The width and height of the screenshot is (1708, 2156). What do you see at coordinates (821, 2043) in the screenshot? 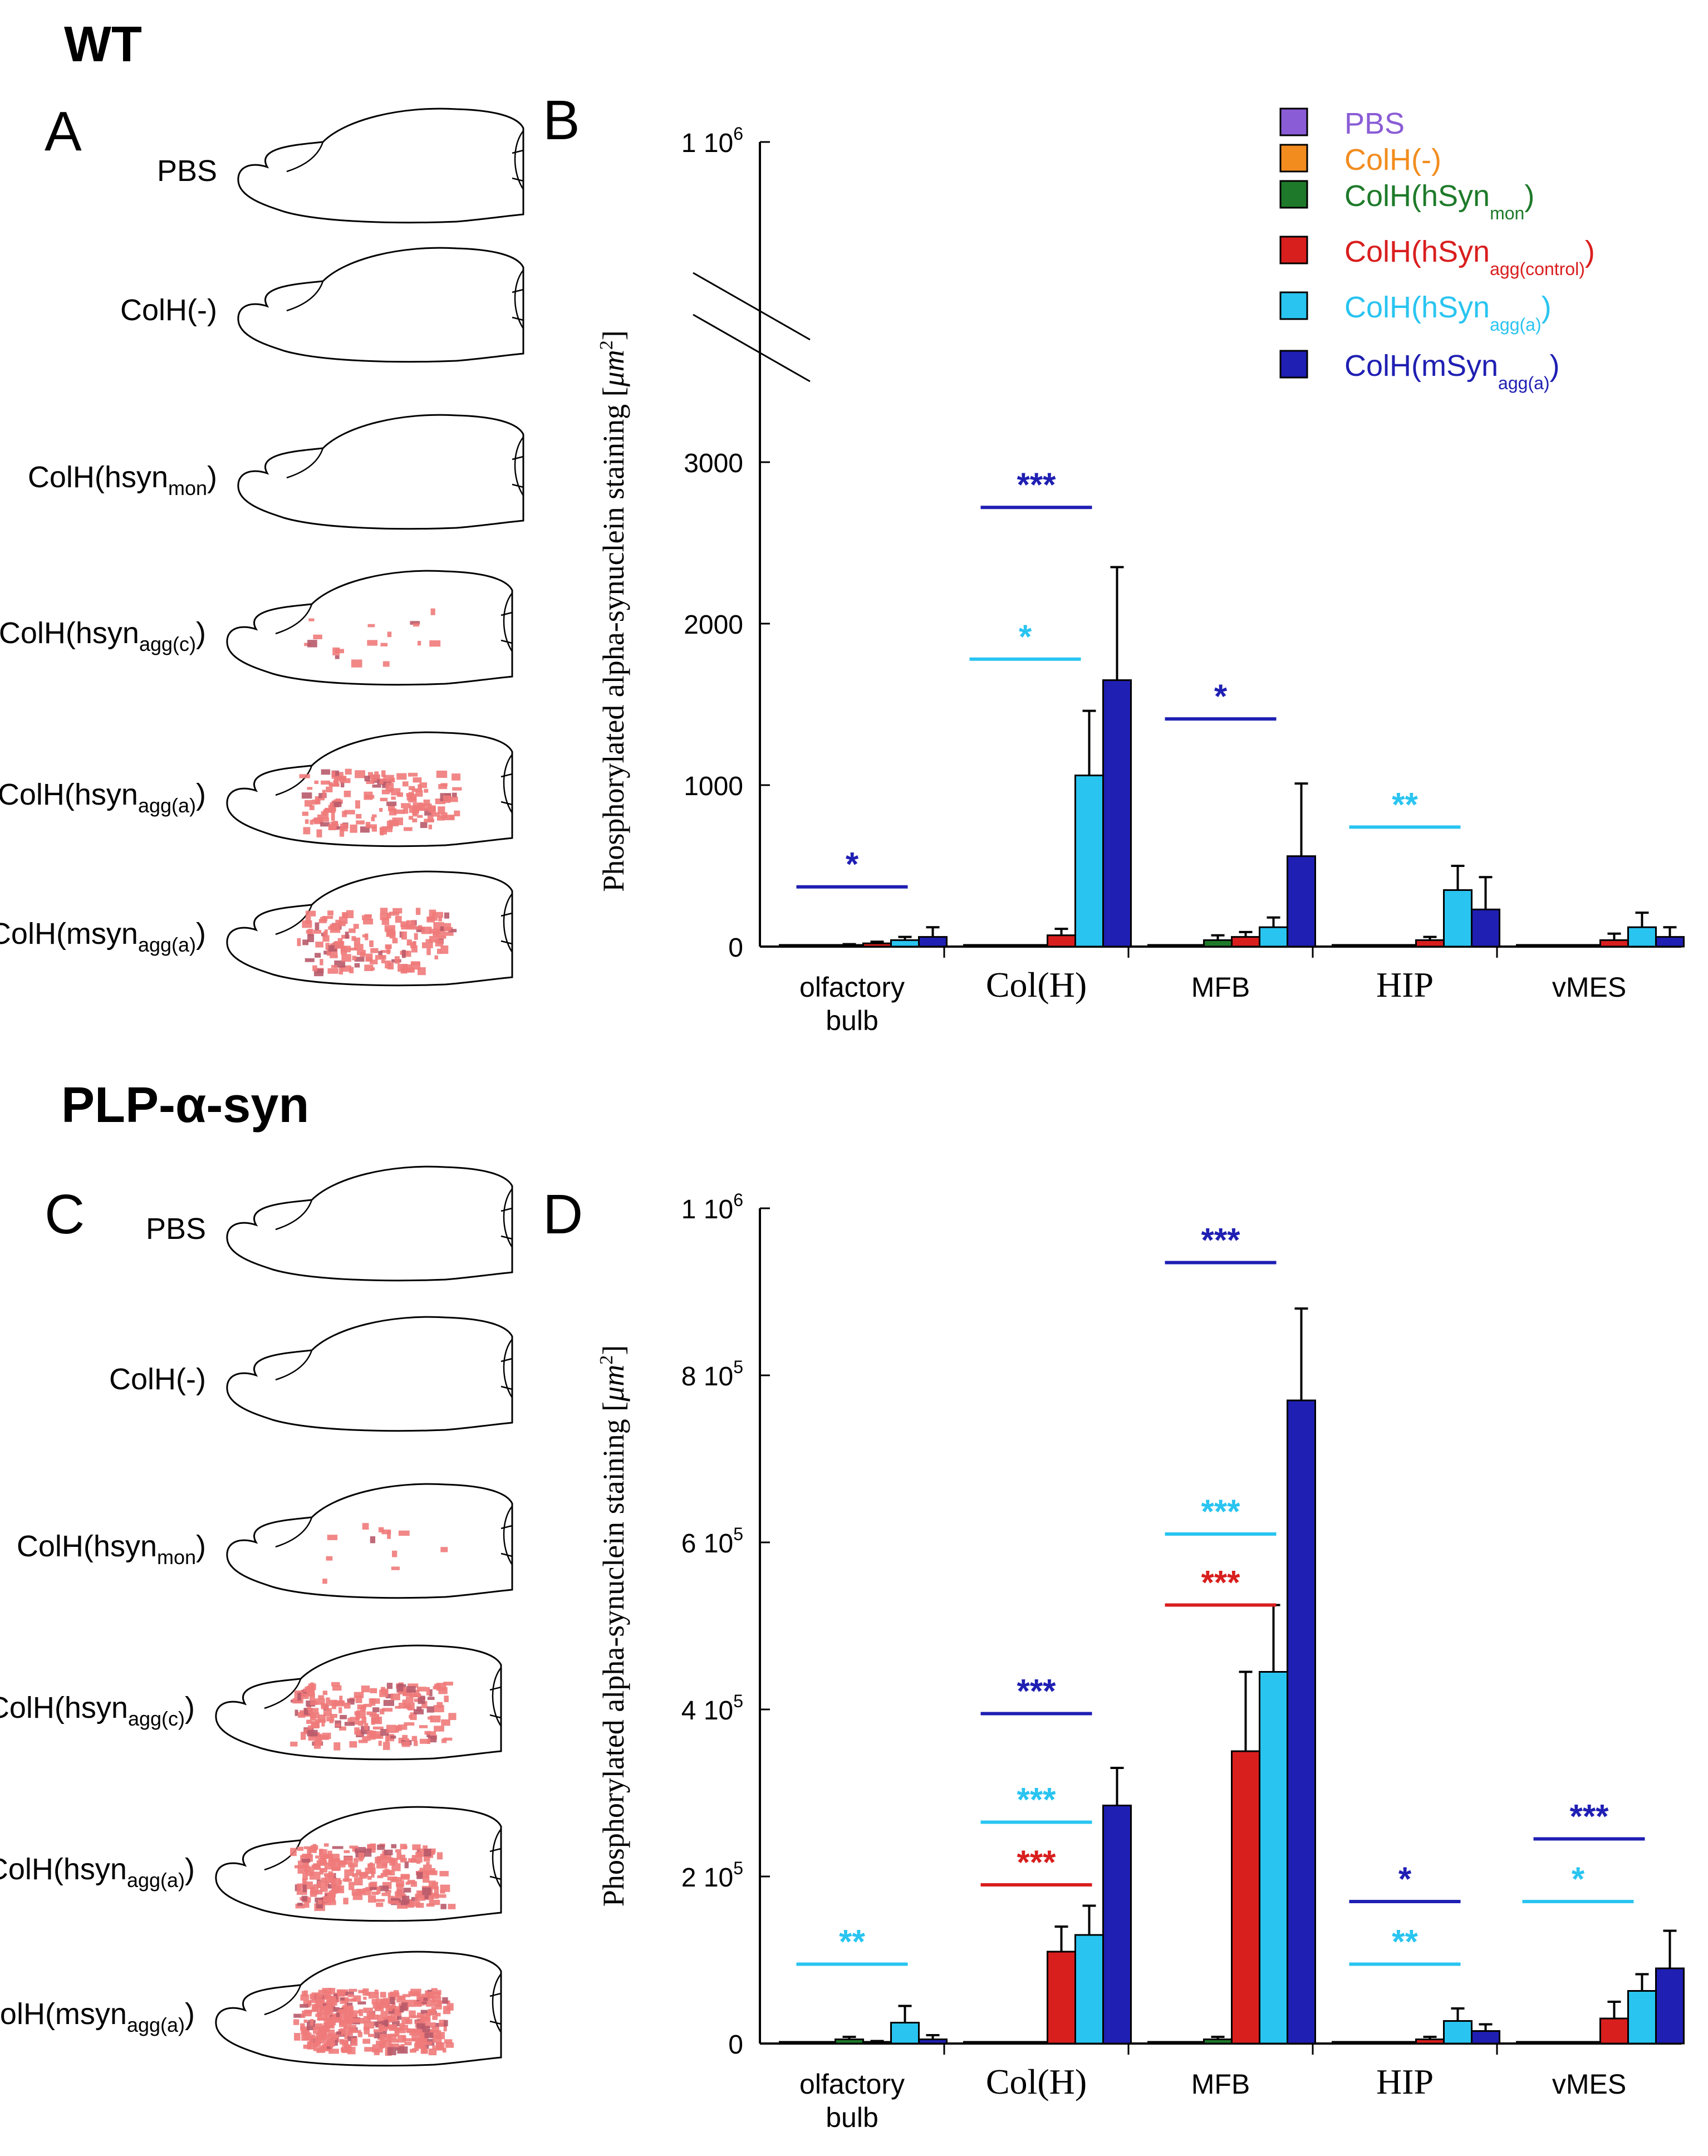
I see `bar-colh-` at bounding box center [821, 2043].